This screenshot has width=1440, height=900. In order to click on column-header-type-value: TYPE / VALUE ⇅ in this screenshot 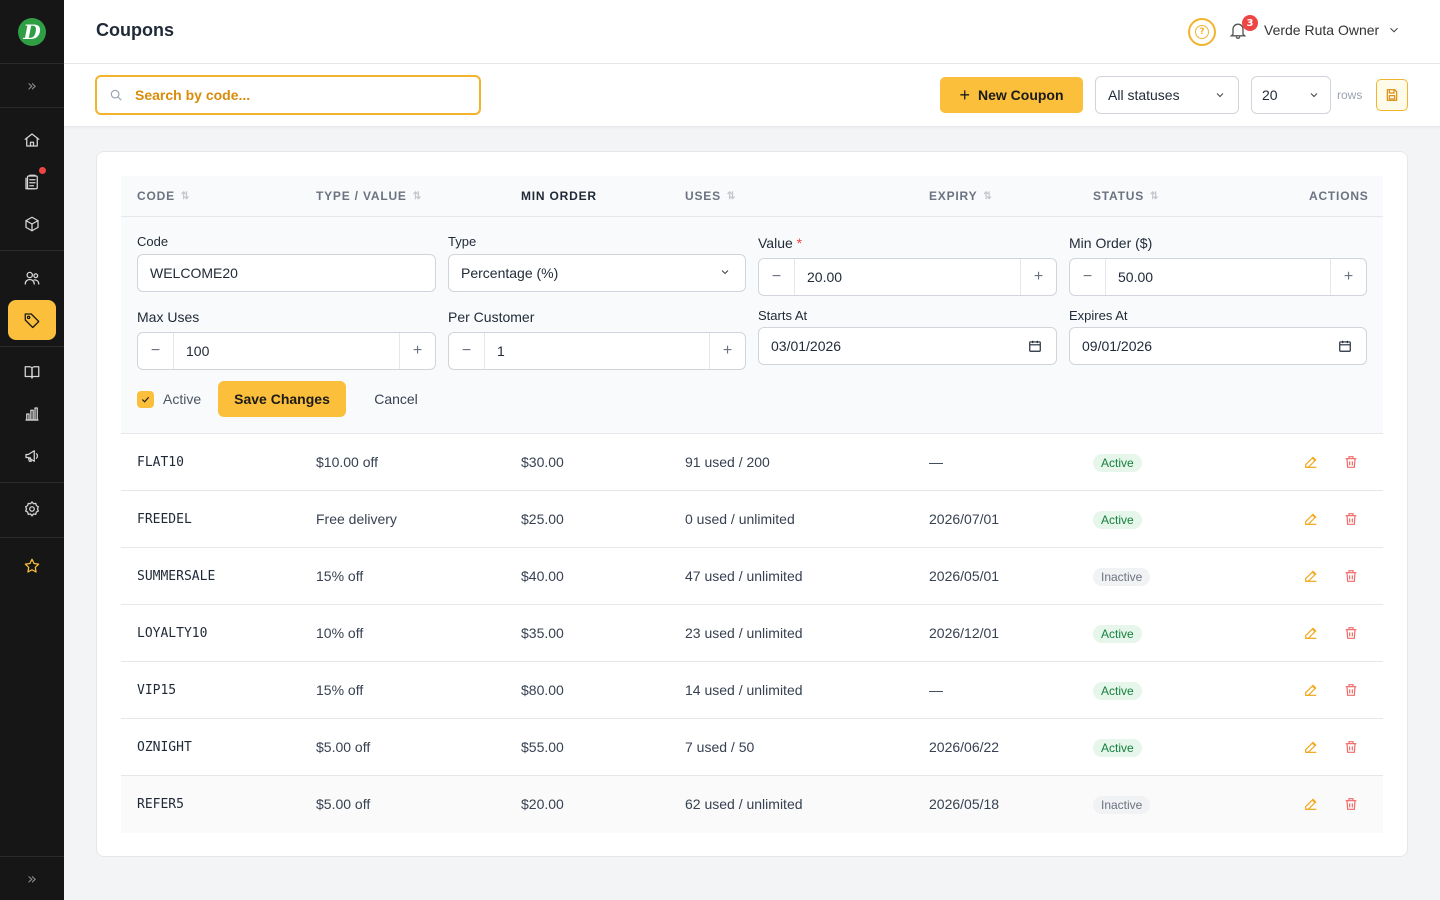, I will do `click(369, 196)`.